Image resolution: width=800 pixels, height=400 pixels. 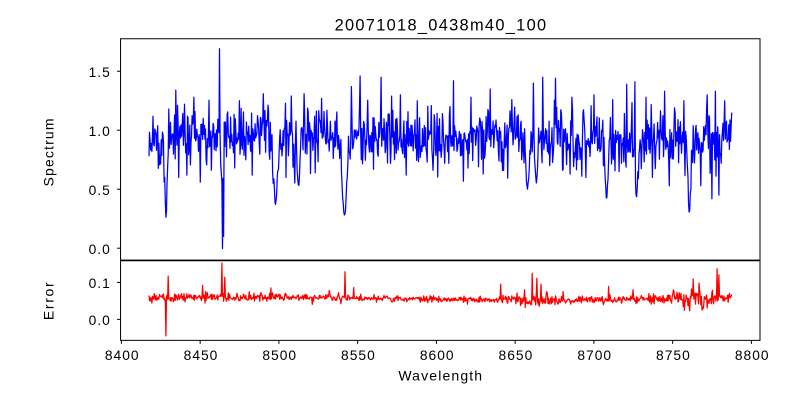 What do you see at coordinates (100, 283) in the screenshot?
I see `svg-text: 0.1` at bounding box center [100, 283].